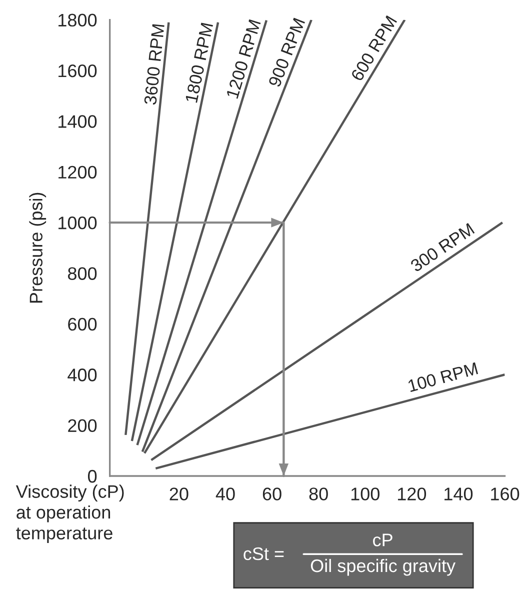  Describe the element at coordinates (82, 375) in the screenshot. I see `y-tick-label: 400` at that location.